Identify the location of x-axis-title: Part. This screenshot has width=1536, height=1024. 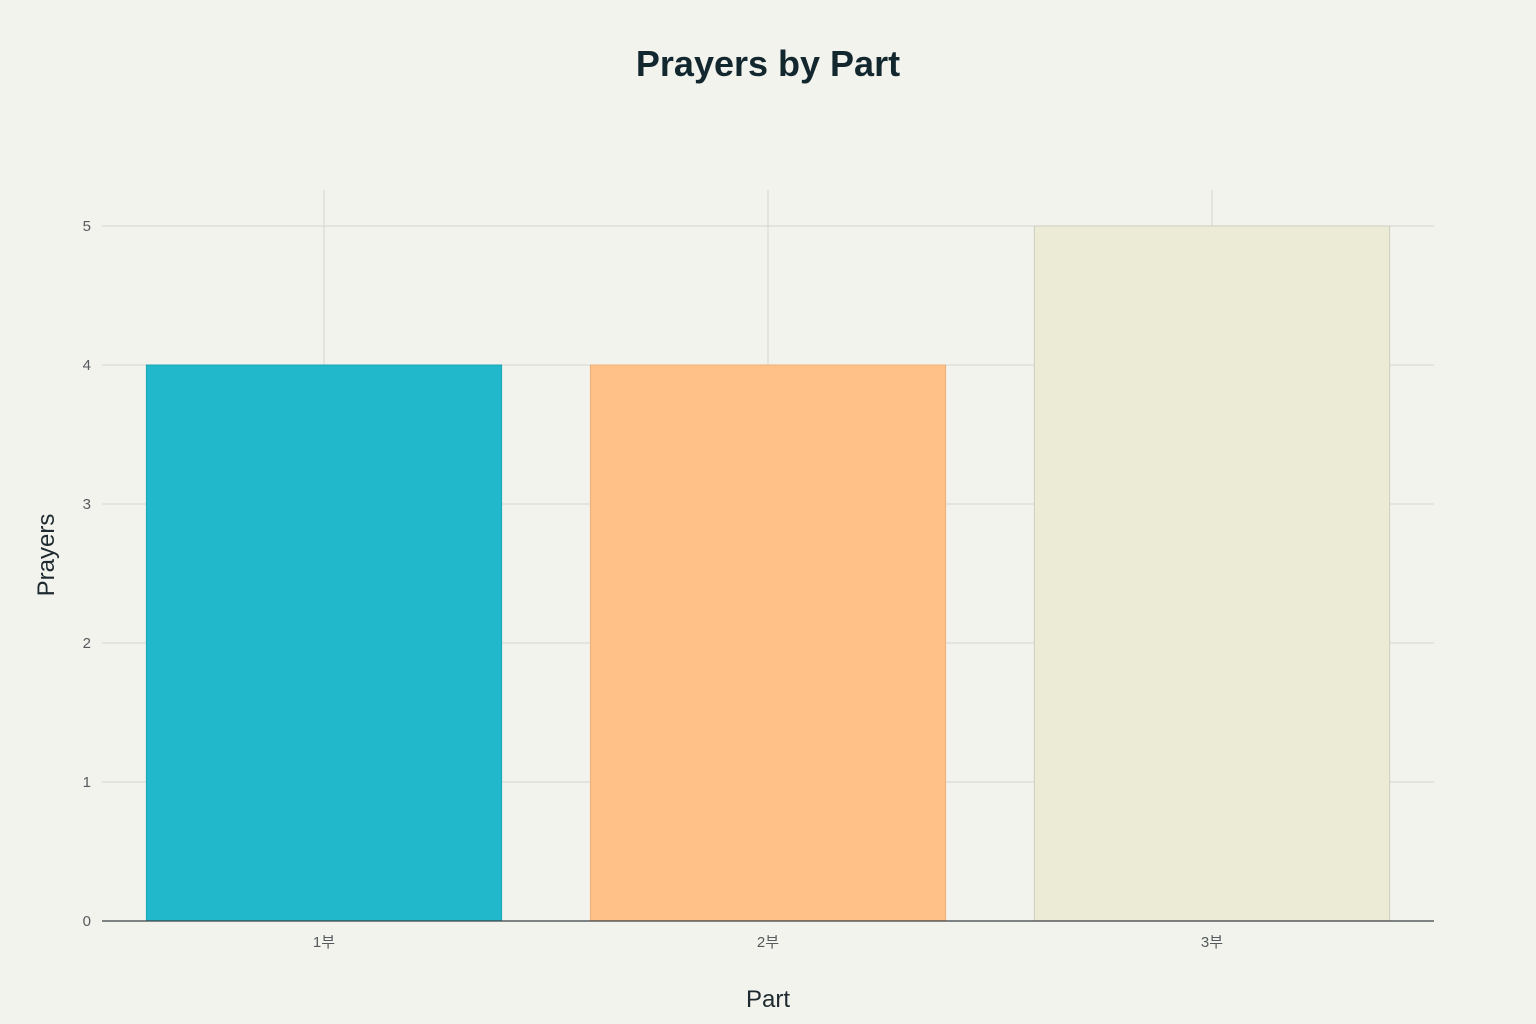
(768, 999).